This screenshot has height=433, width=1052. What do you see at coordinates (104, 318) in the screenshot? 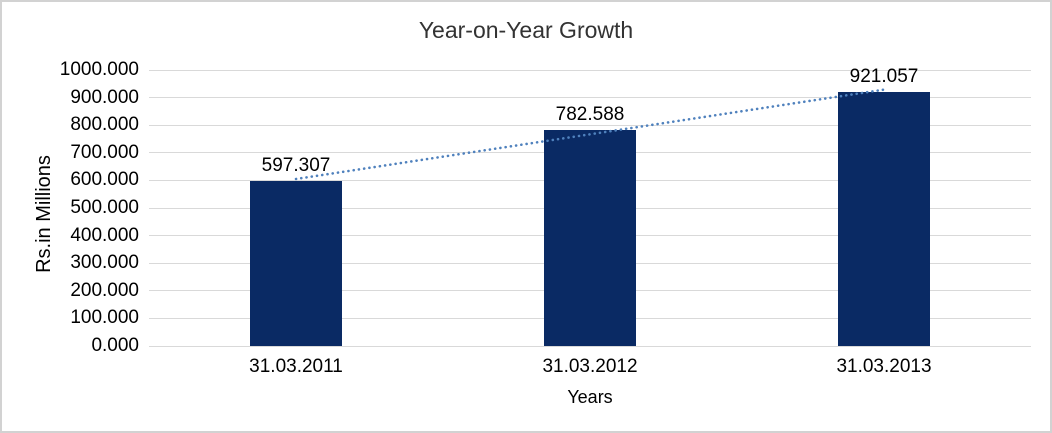
I see `y-tick-label: 100.000` at bounding box center [104, 318].